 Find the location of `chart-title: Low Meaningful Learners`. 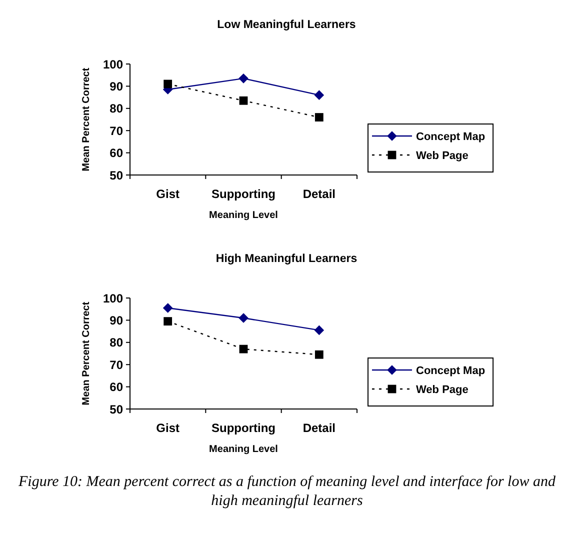

chart-title: Low Meaningful Learners is located at coordinates (286, 25).